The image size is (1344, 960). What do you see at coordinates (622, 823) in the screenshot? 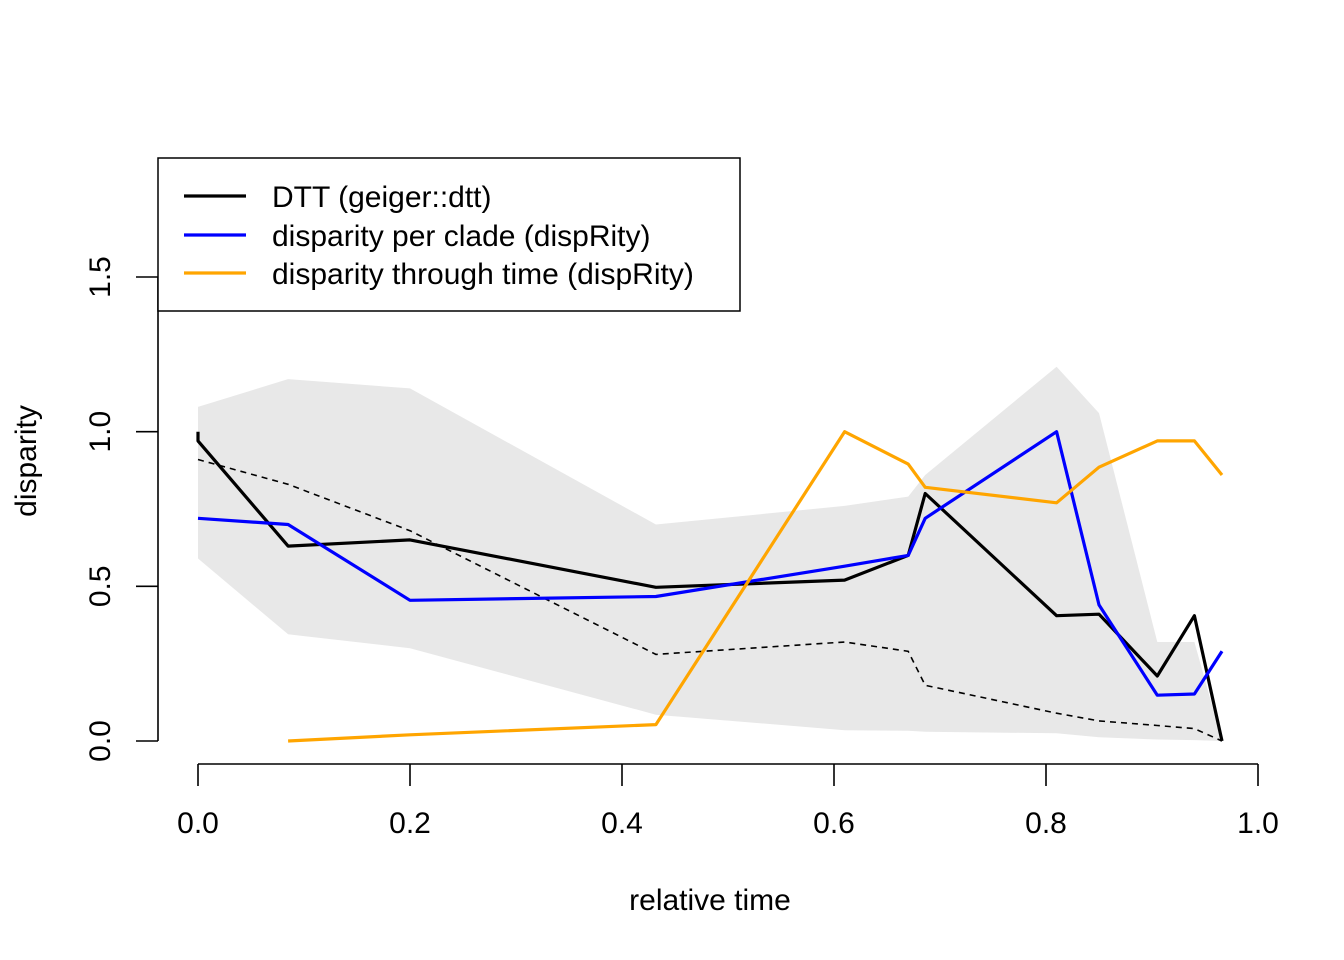
I see `x-tick-label: 0.4` at bounding box center [622, 823].